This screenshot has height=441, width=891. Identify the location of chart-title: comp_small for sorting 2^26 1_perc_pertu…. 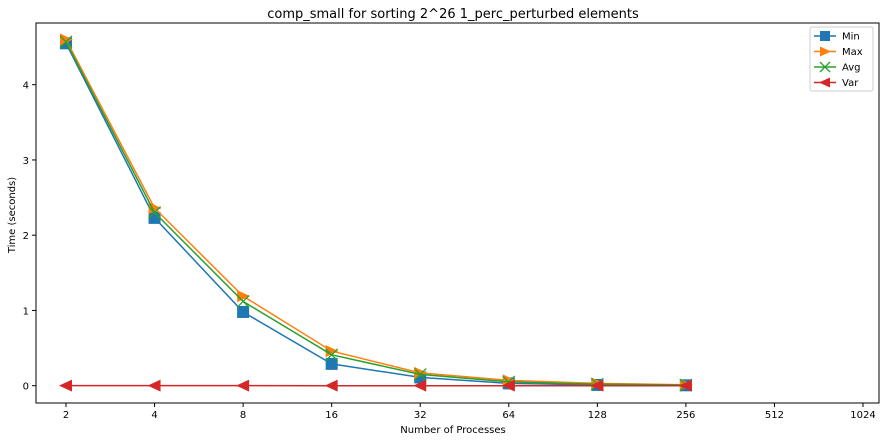
(453, 14).